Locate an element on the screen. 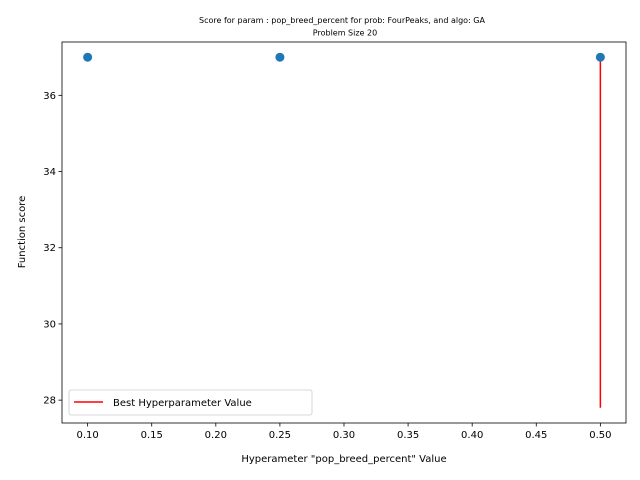  y-axis-ticks: 28 30 32 34 36 is located at coordinates (52, 249).